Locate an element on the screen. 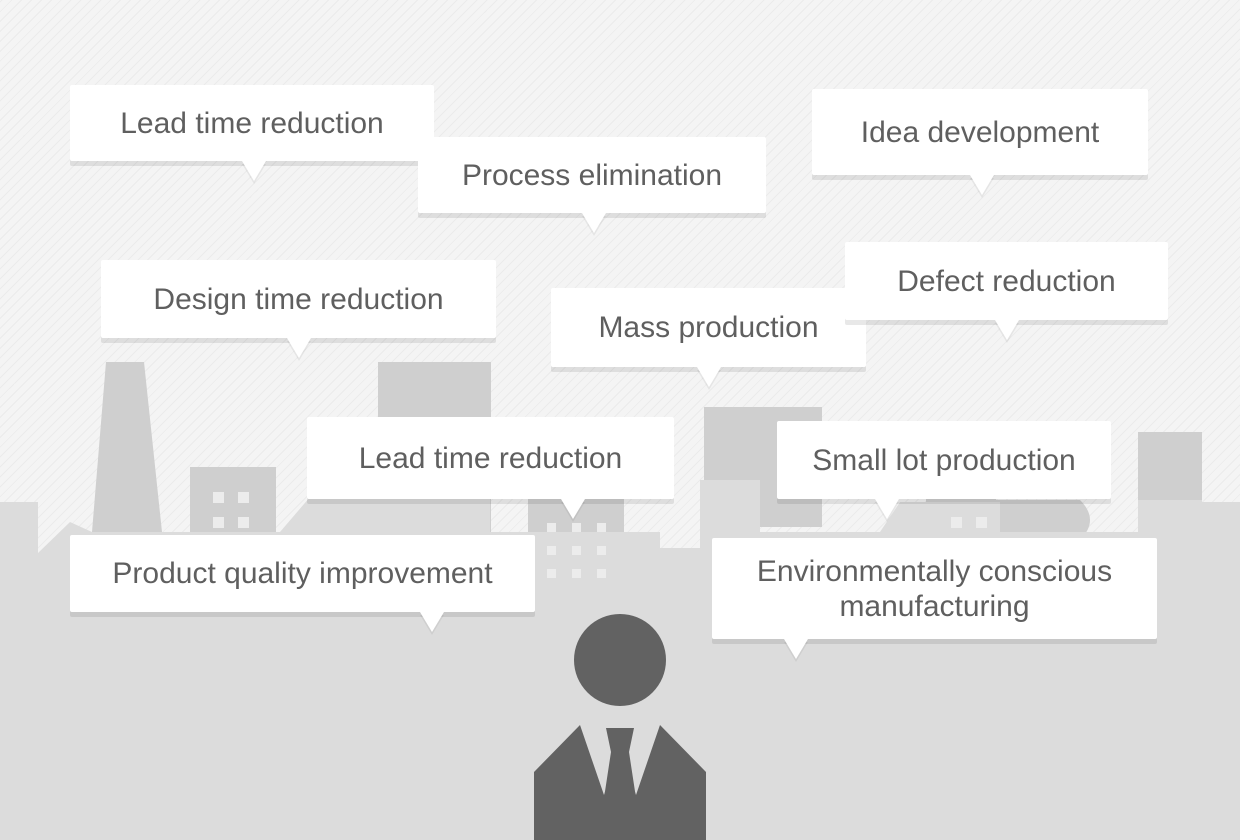 Image resolution: width=1240 pixels, height=840 pixels. person-tie is located at coordinates (620, 770).